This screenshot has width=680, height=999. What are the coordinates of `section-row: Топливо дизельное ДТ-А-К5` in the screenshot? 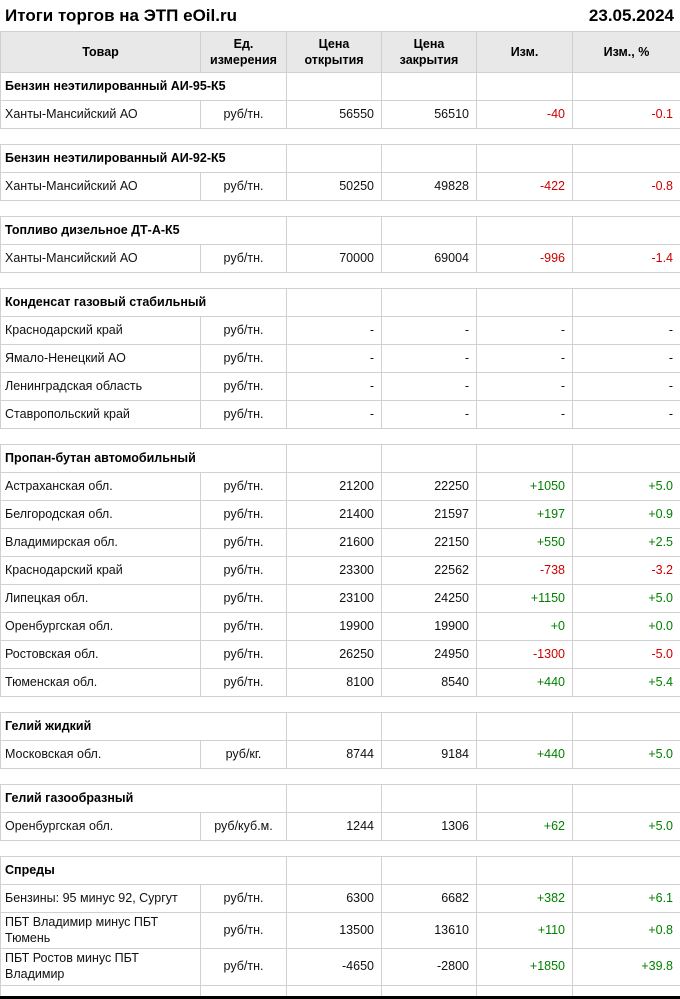 It's located at (340, 231).